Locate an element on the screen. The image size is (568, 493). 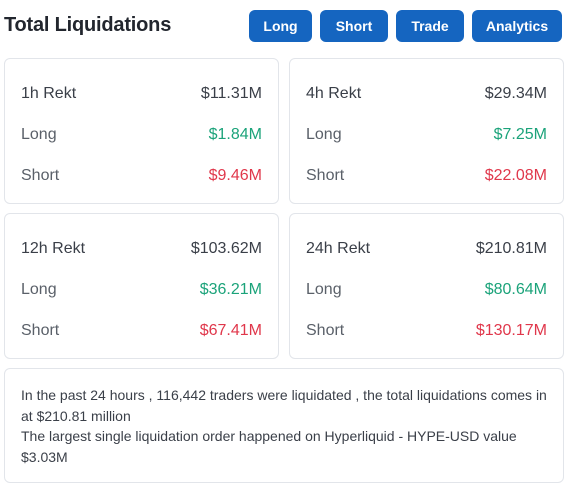
card-short-value: $130.17M is located at coordinates (511, 330).